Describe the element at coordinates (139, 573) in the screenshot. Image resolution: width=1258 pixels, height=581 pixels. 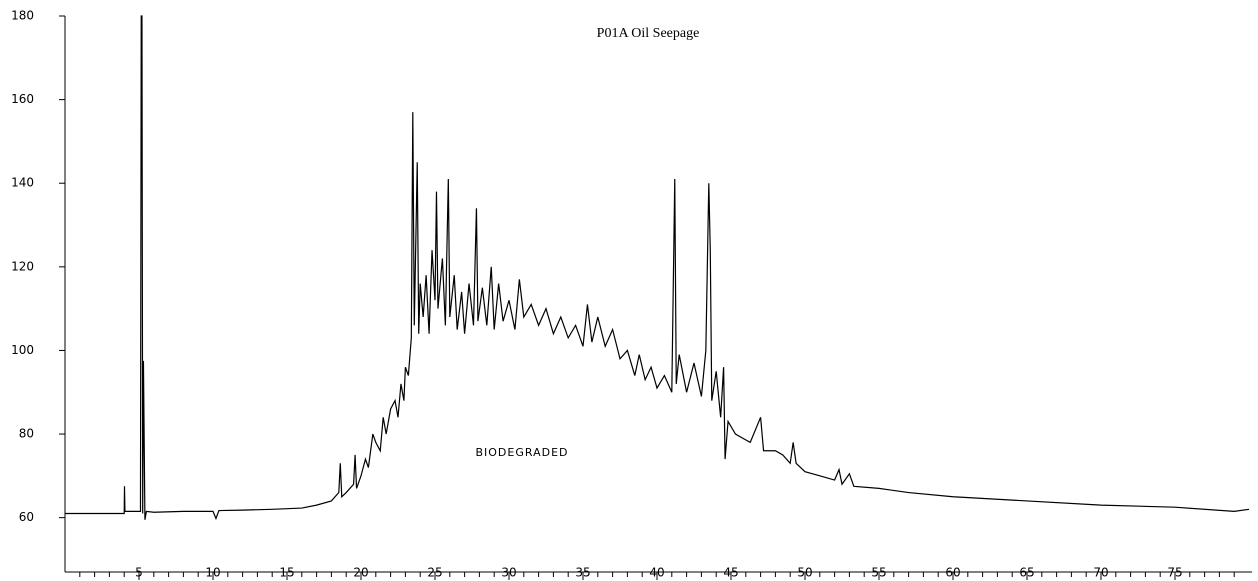
I see `x-tick-label: 5` at that location.